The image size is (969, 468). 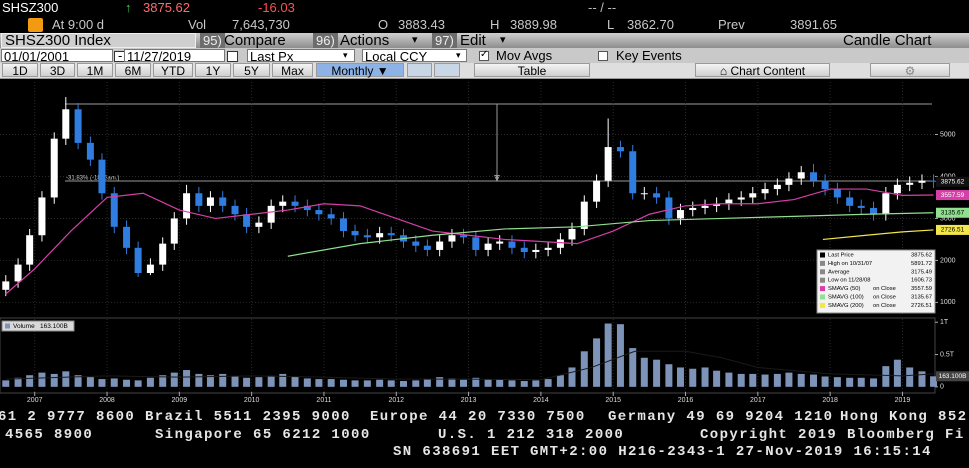 I want to click on legend, so click(x=876, y=281).